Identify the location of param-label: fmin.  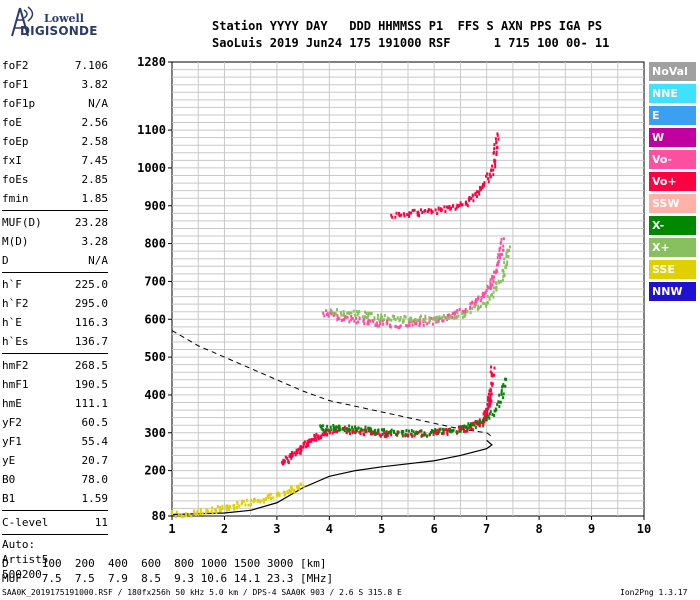
(15, 198).